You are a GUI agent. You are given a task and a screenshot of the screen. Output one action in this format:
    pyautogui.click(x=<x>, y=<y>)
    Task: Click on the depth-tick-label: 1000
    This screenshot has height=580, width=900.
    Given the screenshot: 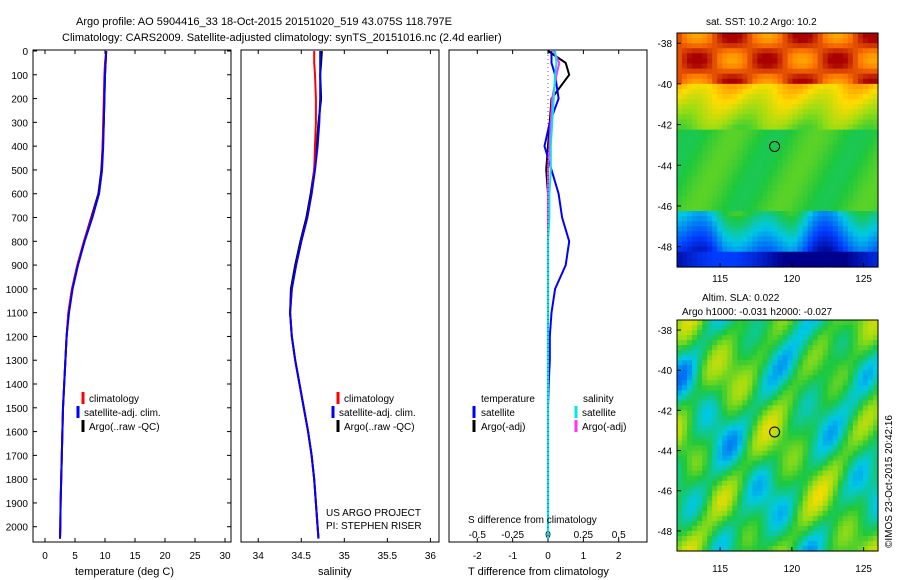 What is the action you would take?
    pyautogui.click(x=17, y=290)
    